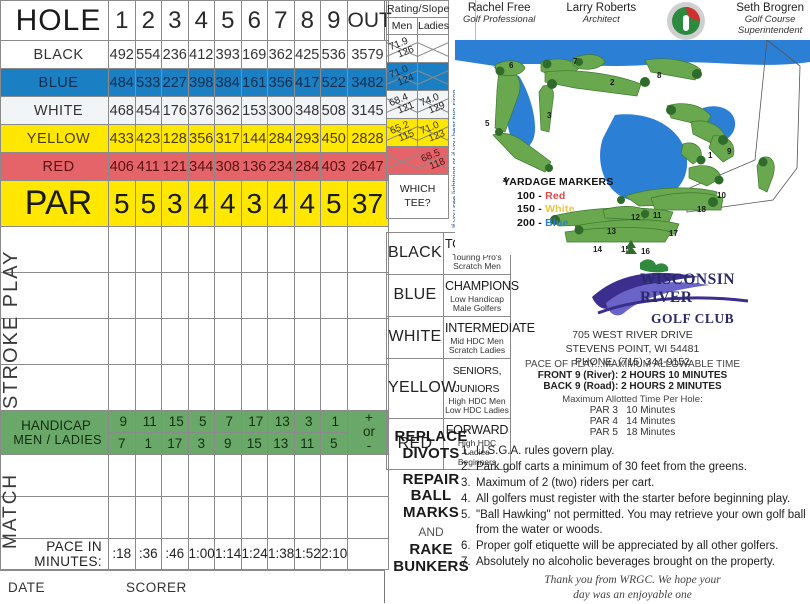  Describe the element at coordinates (54, 54) in the screenshot. I see `tee-name: BLACK` at that location.